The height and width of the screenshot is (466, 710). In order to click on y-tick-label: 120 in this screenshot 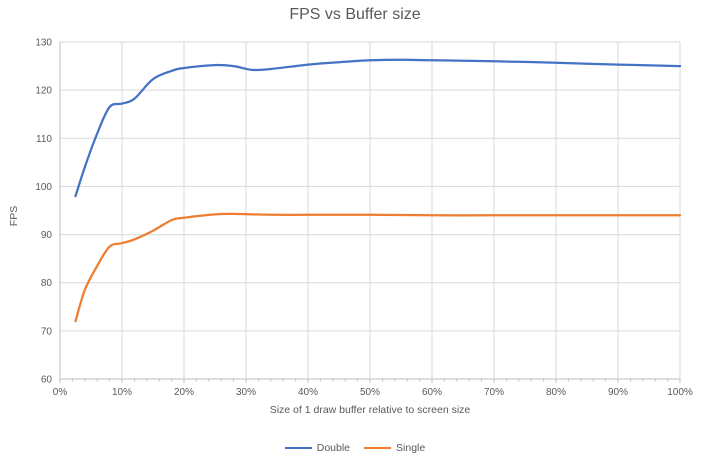, I will do `click(43, 91)`.